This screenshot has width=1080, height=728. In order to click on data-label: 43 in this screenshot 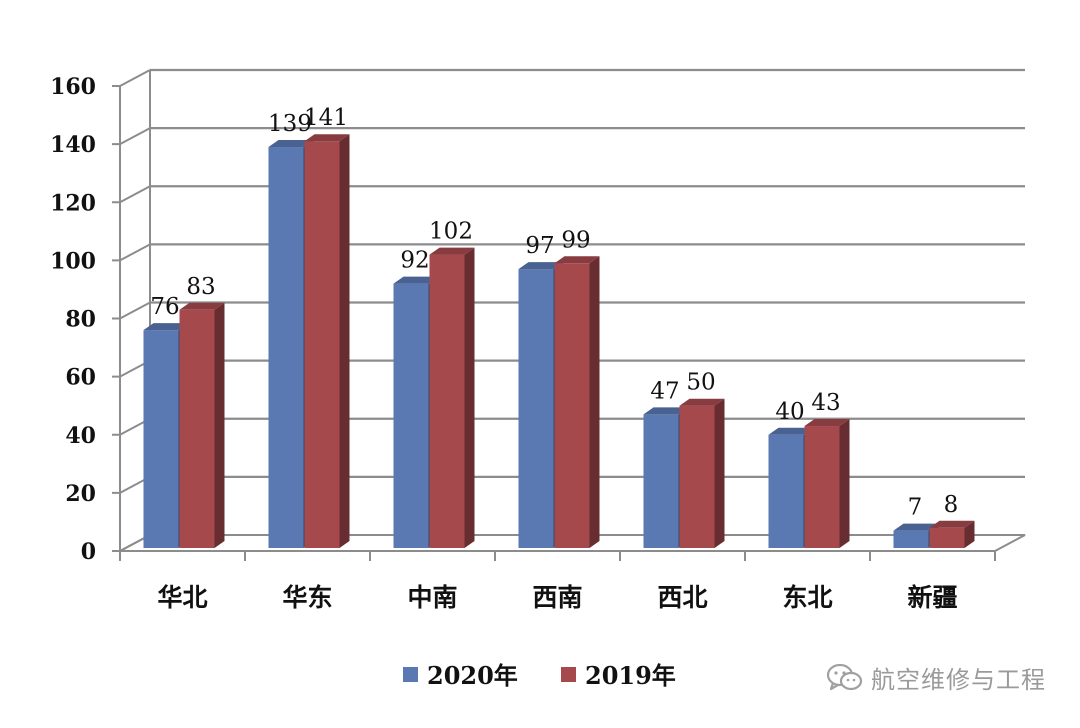, I will do `click(825, 403)`.